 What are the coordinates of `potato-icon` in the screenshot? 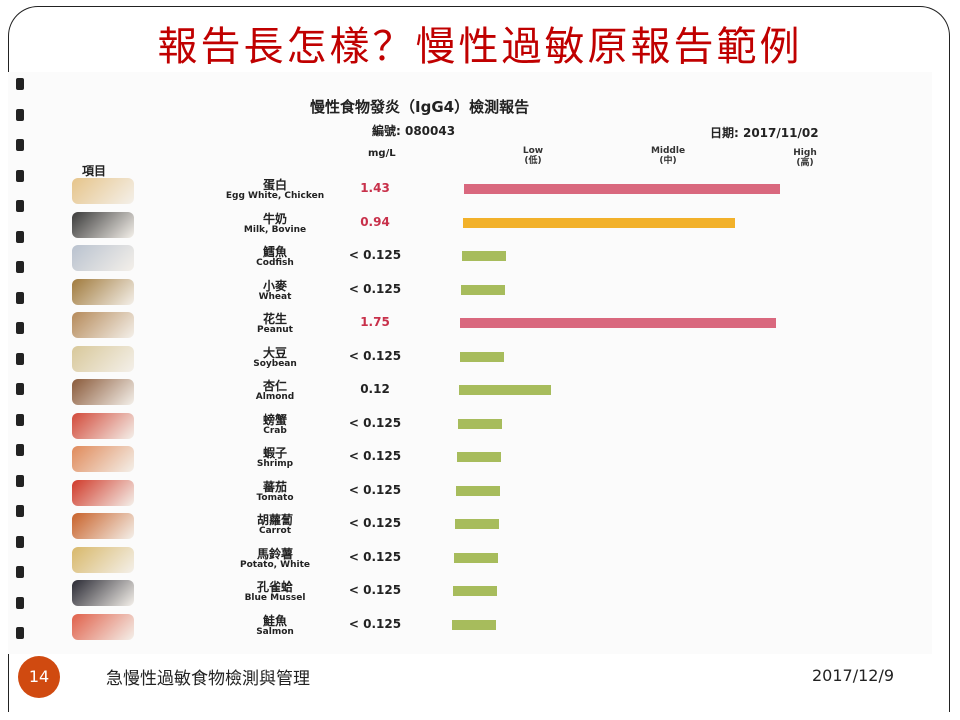 It's located at (103, 559).